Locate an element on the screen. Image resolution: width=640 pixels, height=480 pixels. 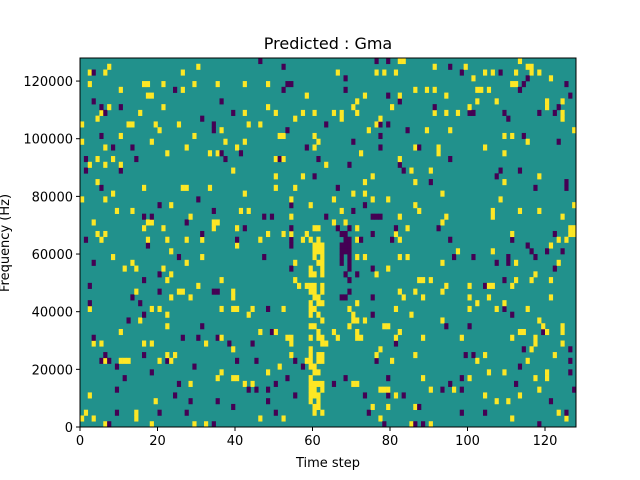
x-tick-label: 100 is located at coordinates (467, 441).